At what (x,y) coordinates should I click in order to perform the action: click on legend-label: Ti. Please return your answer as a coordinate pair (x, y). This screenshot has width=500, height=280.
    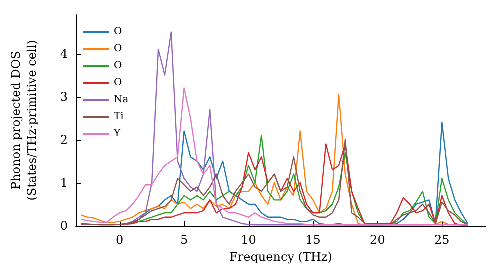
    Looking at the image, I should click on (119, 117).